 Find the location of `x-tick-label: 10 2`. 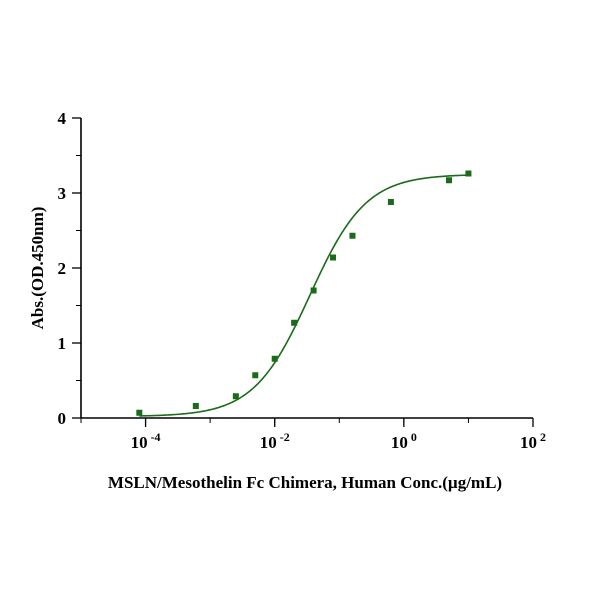

x-tick-label: 10 2 is located at coordinates (533, 441).